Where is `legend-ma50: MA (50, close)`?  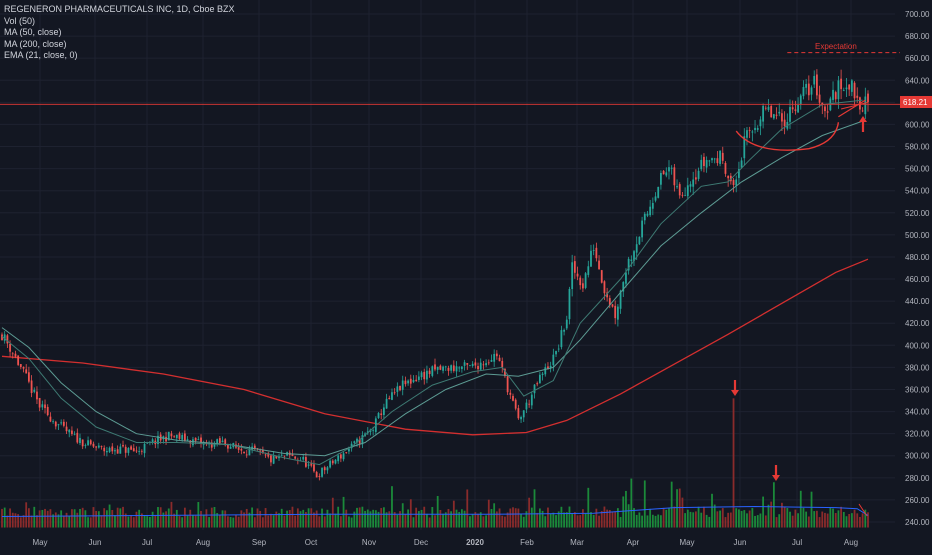
legend-ma50: MA (50, close) is located at coordinates (33, 32).